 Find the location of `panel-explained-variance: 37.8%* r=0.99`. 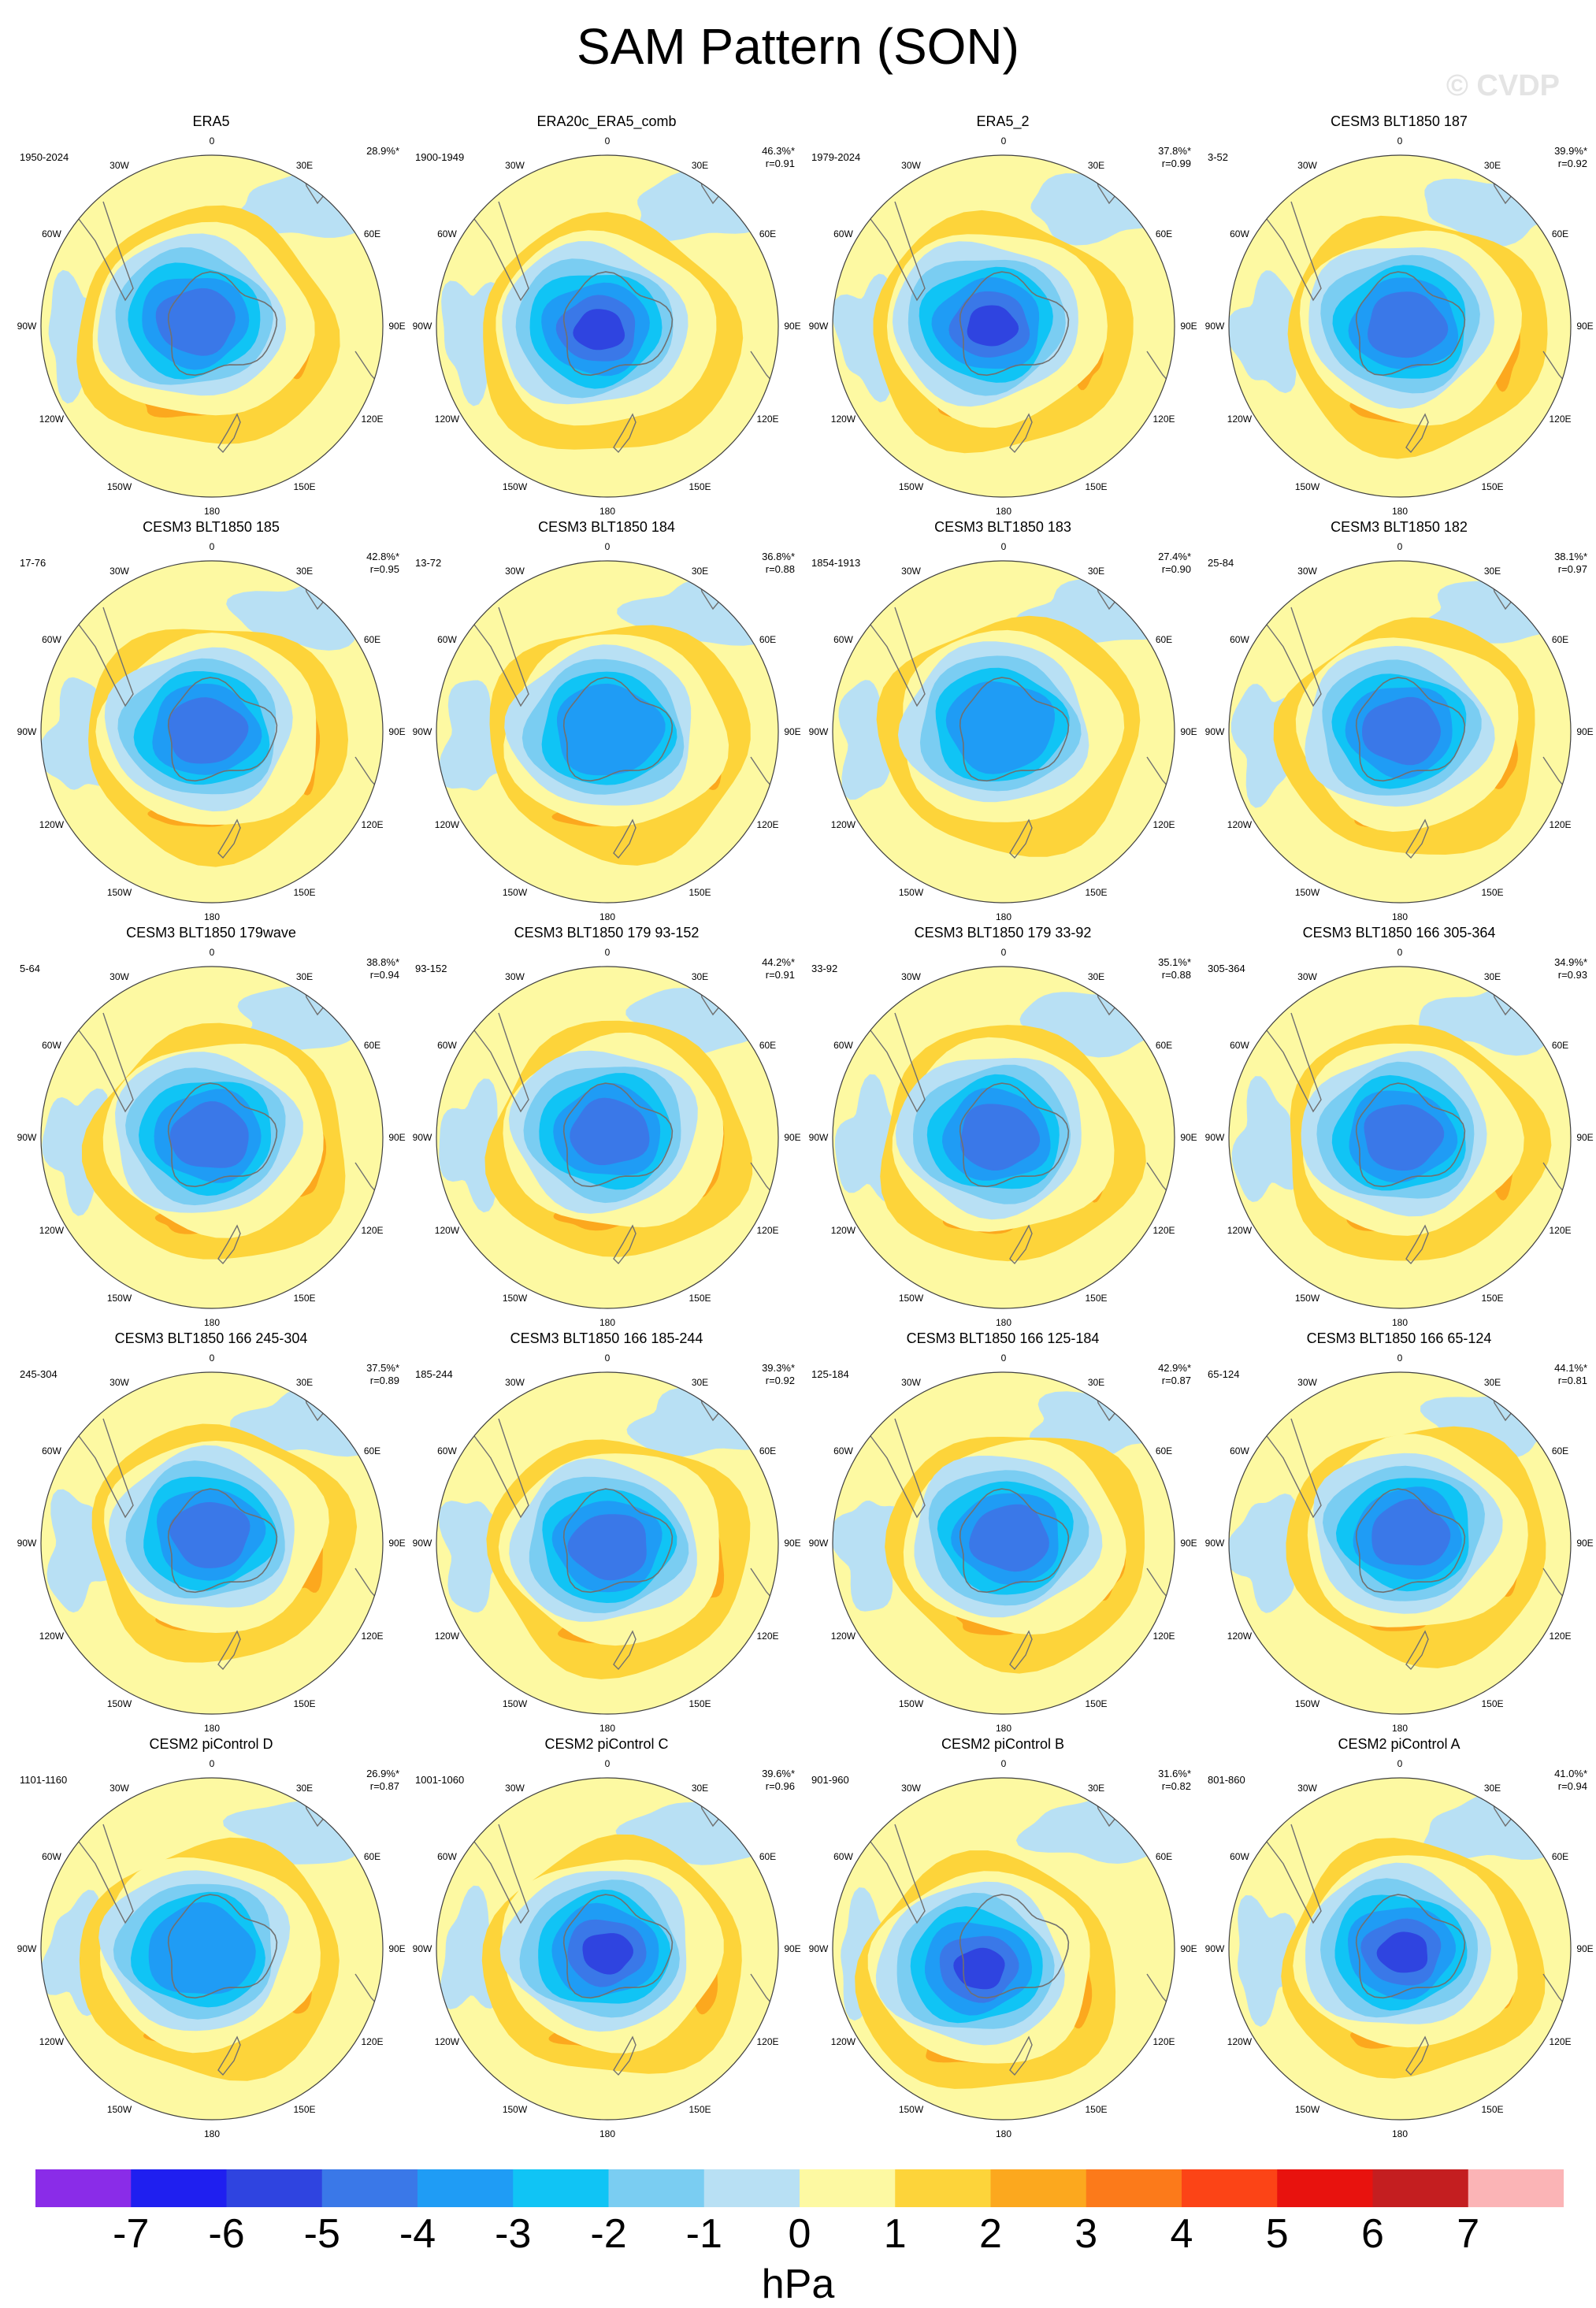

panel-explained-variance: 37.8%* r=0.99 is located at coordinates (1174, 157).